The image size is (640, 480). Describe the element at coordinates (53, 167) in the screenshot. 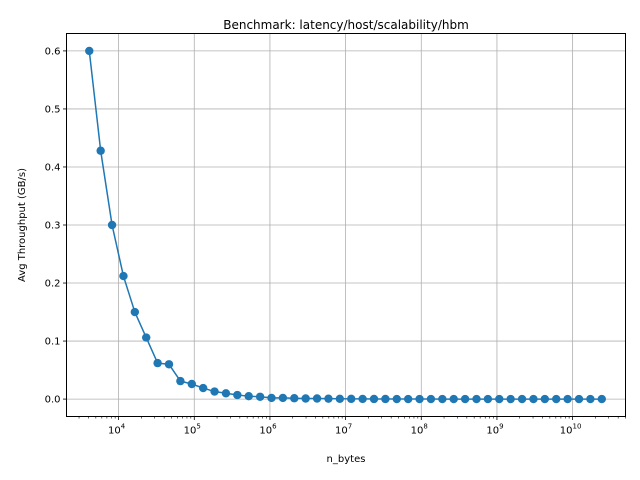

I see `y-tick-label: 0.4` at that location.